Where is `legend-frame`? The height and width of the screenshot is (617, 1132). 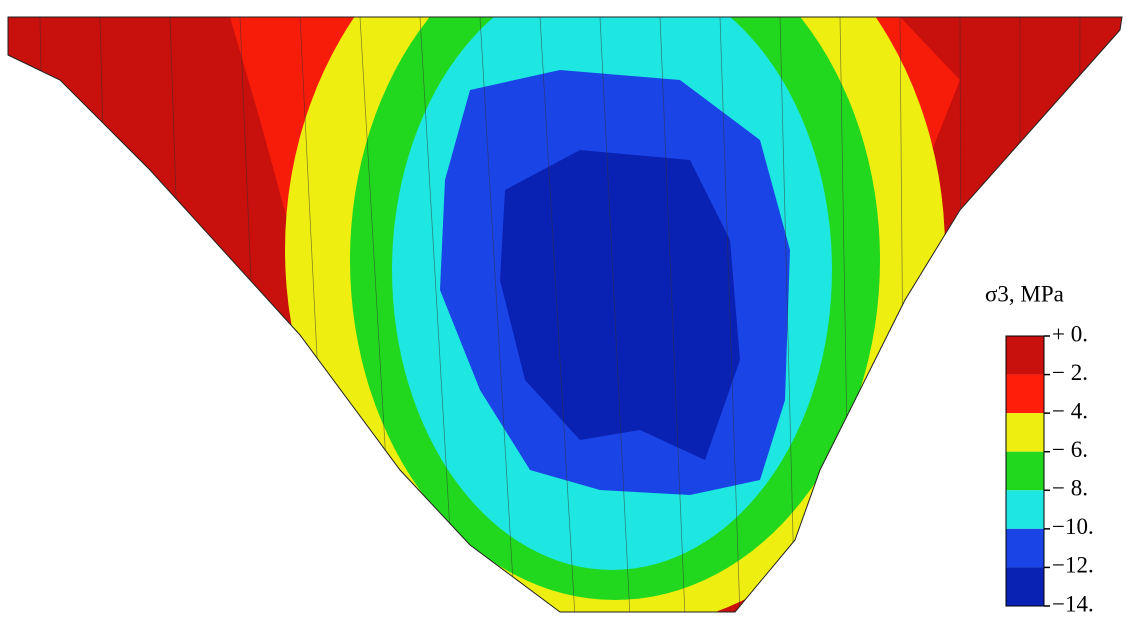 legend-frame is located at coordinates (1025, 471).